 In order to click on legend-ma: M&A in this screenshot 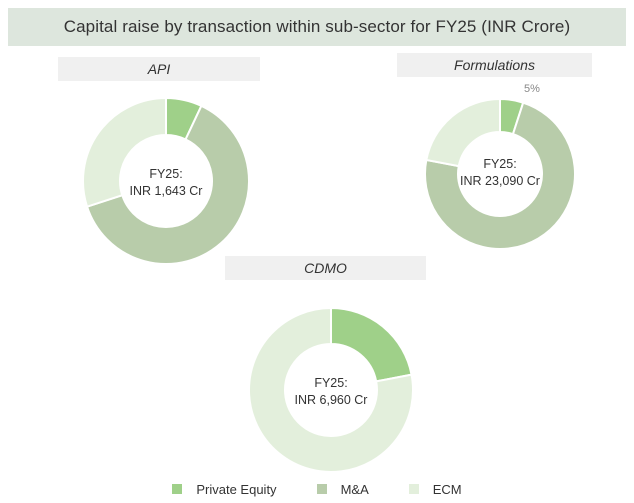, I will do `click(342, 489)`.